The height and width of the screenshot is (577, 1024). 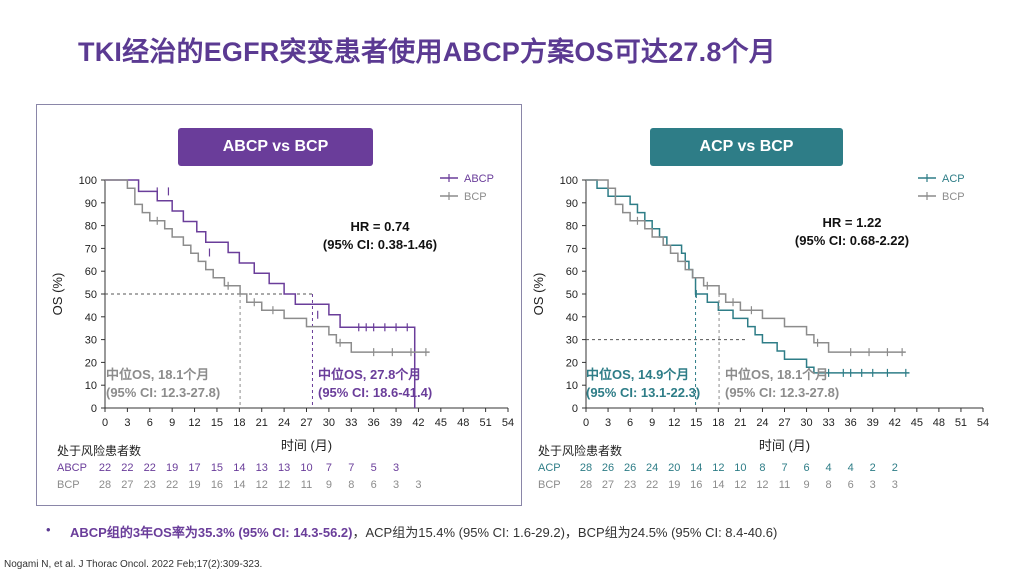 I want to click on footnote-highlight: ABCP组的3年OS率为35.3% (95% CI: 14.3-56.2), so click(x=211, y=532).